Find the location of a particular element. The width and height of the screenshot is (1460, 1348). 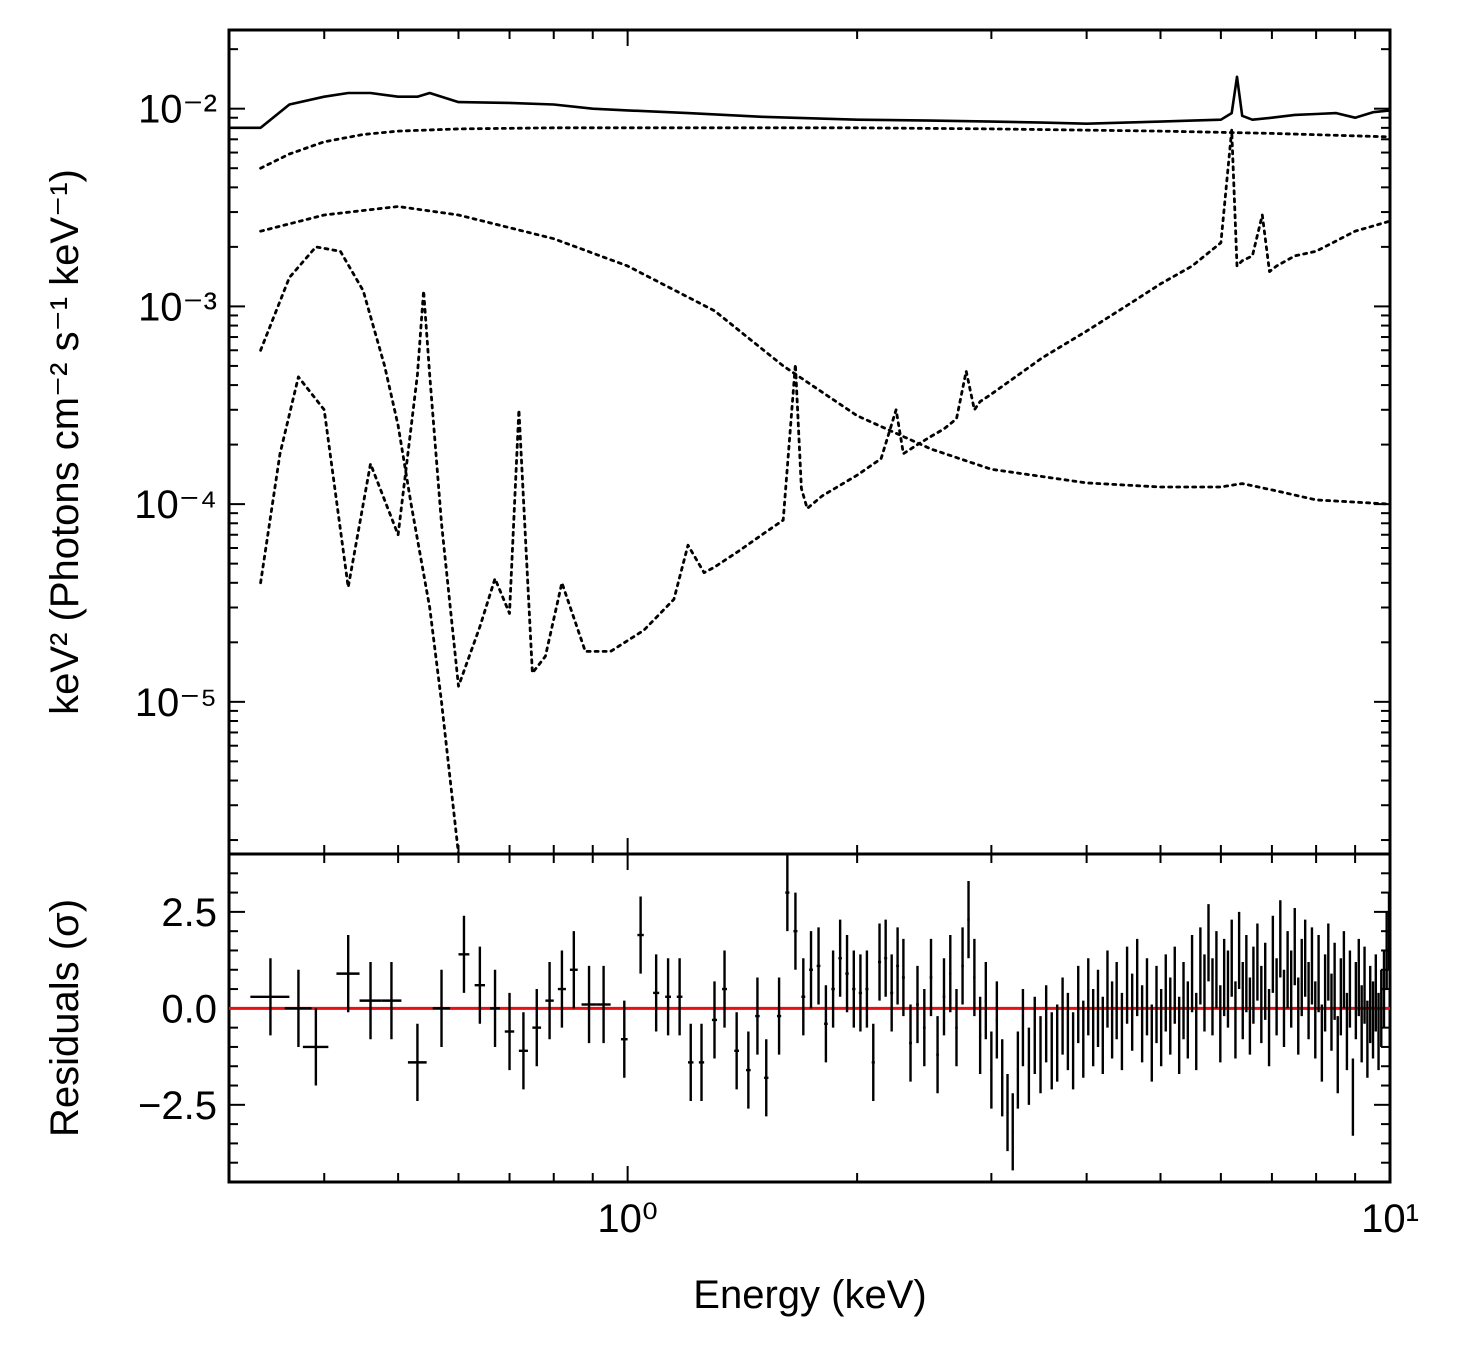

residuals-y-axis-label: Residuals (σ) is located at coordinates (65, 1018).